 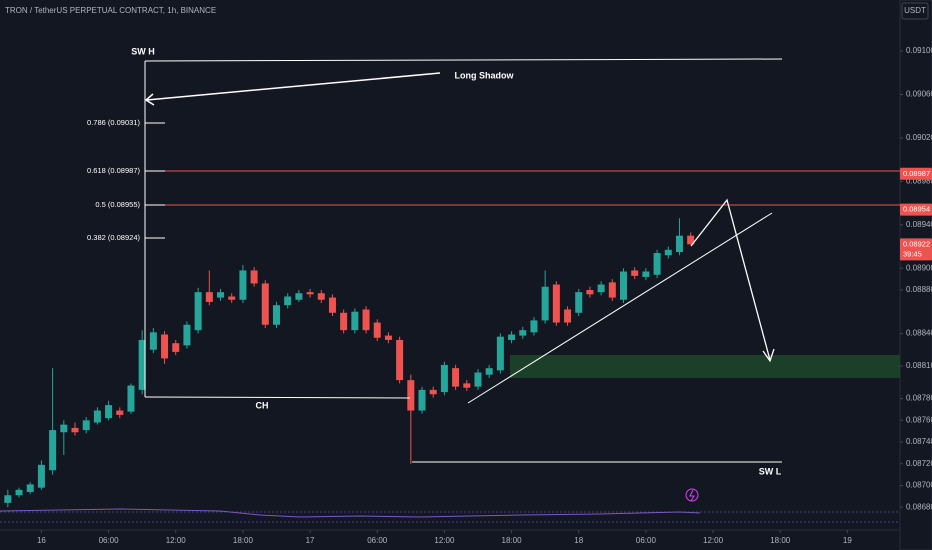 I want to click on countdown: 39:45, so click(x=912, y=253).